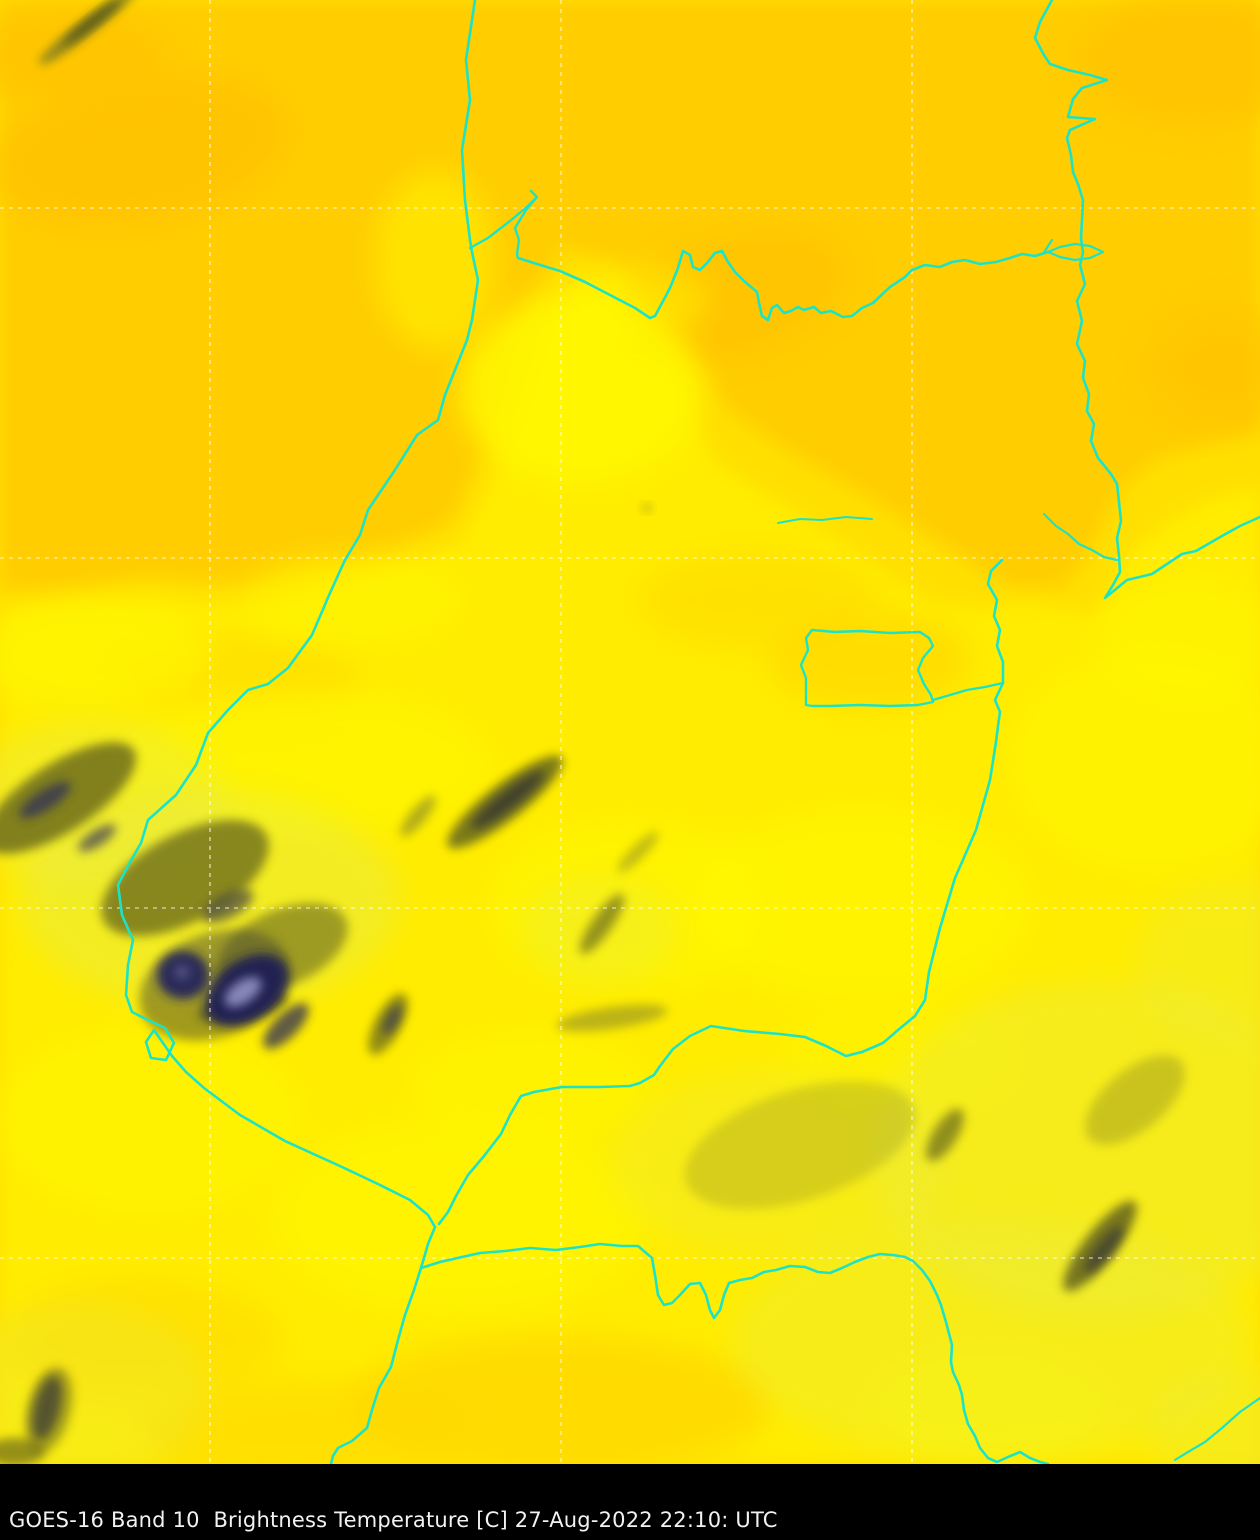 The image size is (1260, 1540). I want to click on boundary-rectangle, so click(902, 668).